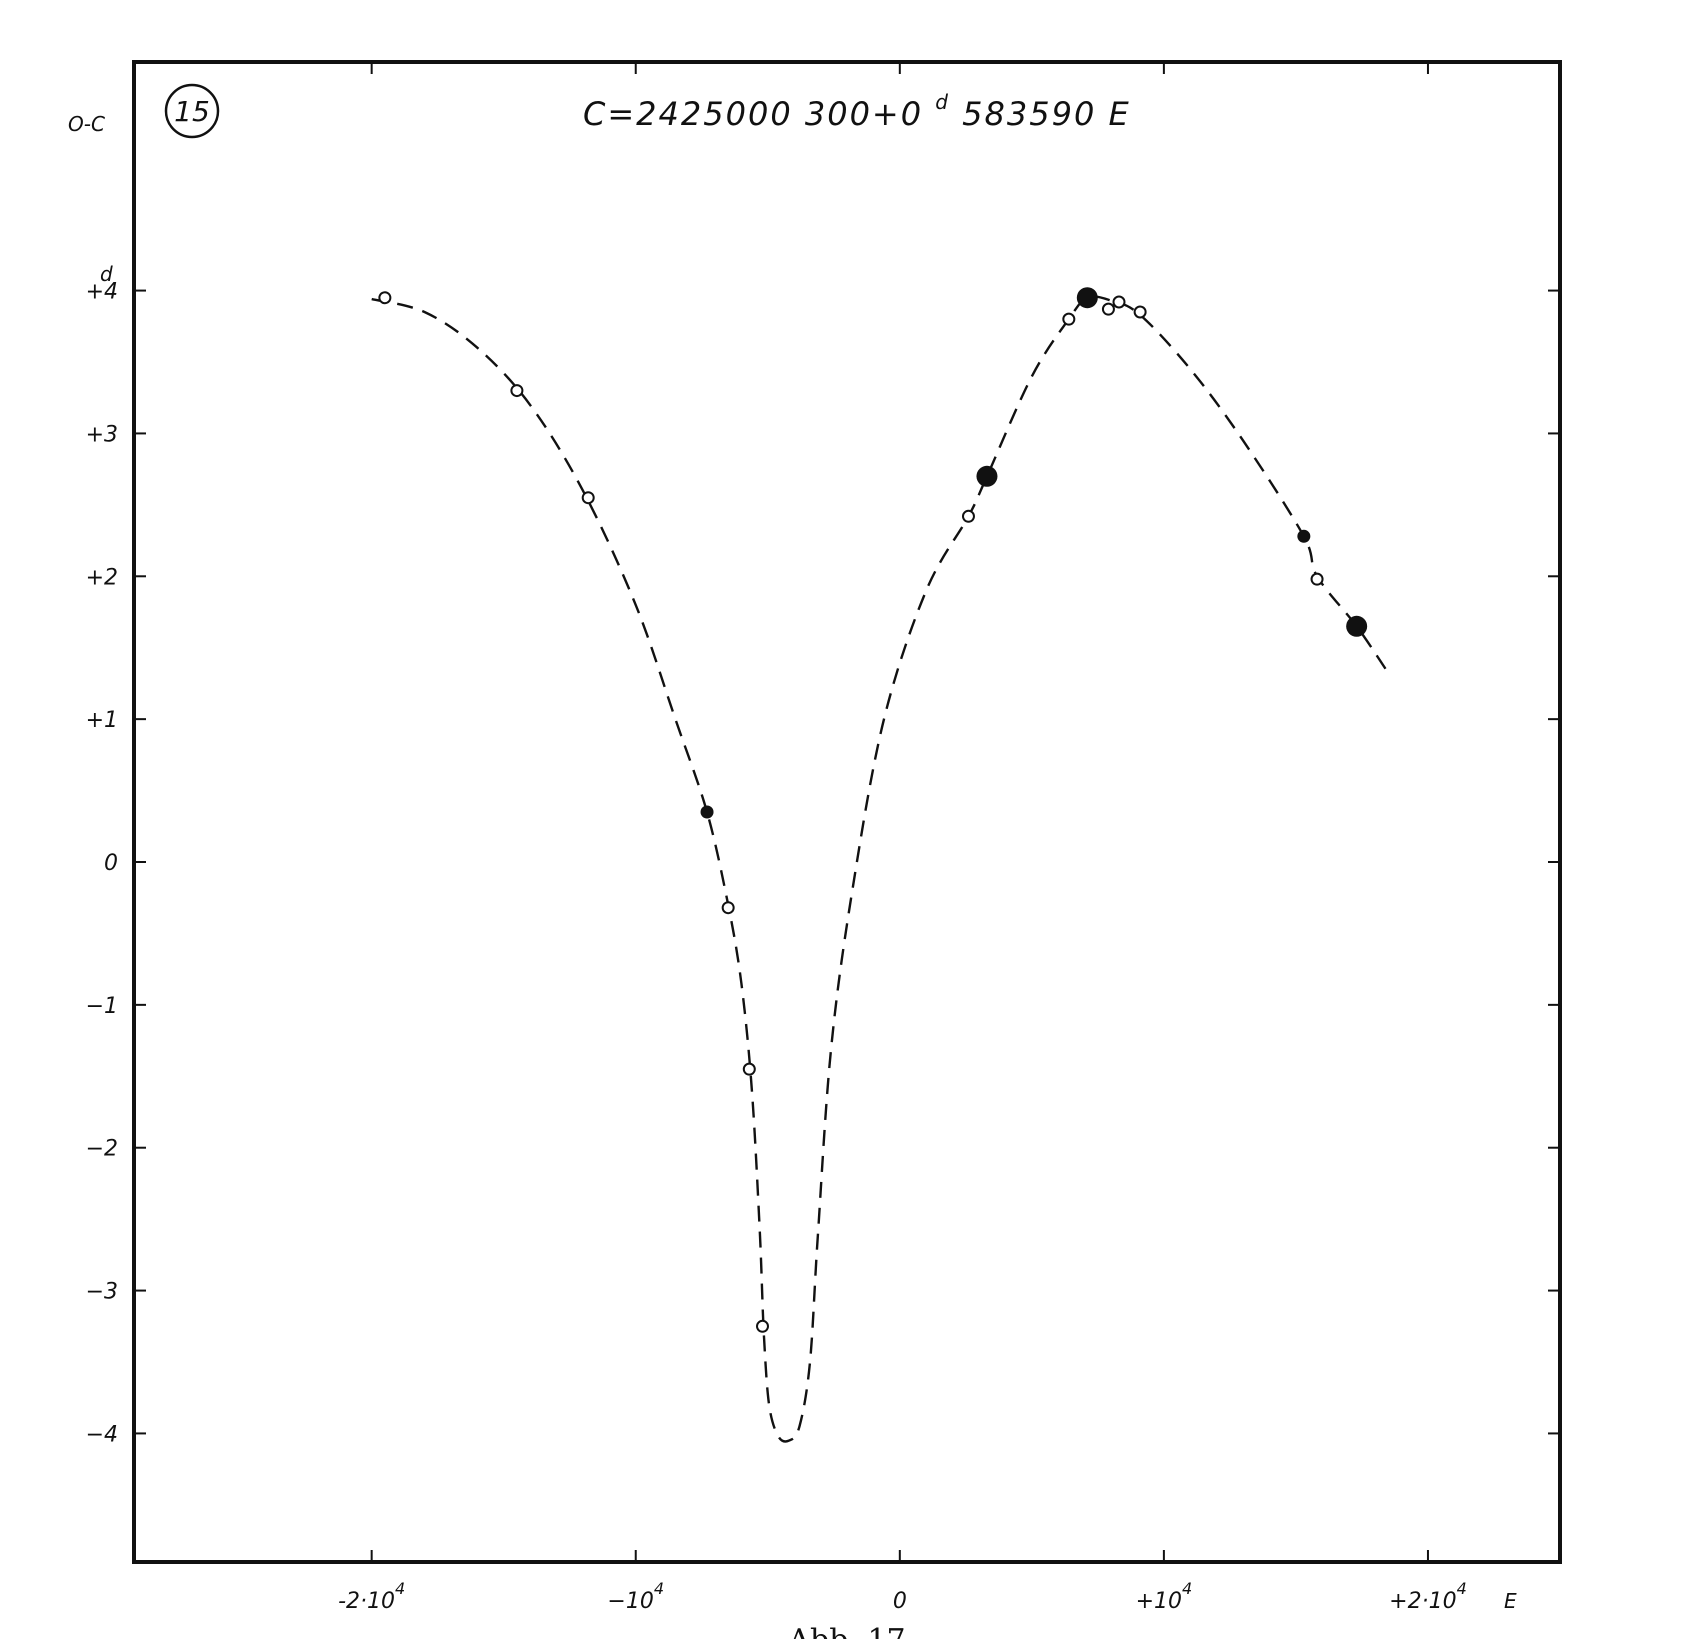  Describe the element at coordinates (1159, 1601) in the screenshot. I see `x-tick-label-main: +10` at that location.